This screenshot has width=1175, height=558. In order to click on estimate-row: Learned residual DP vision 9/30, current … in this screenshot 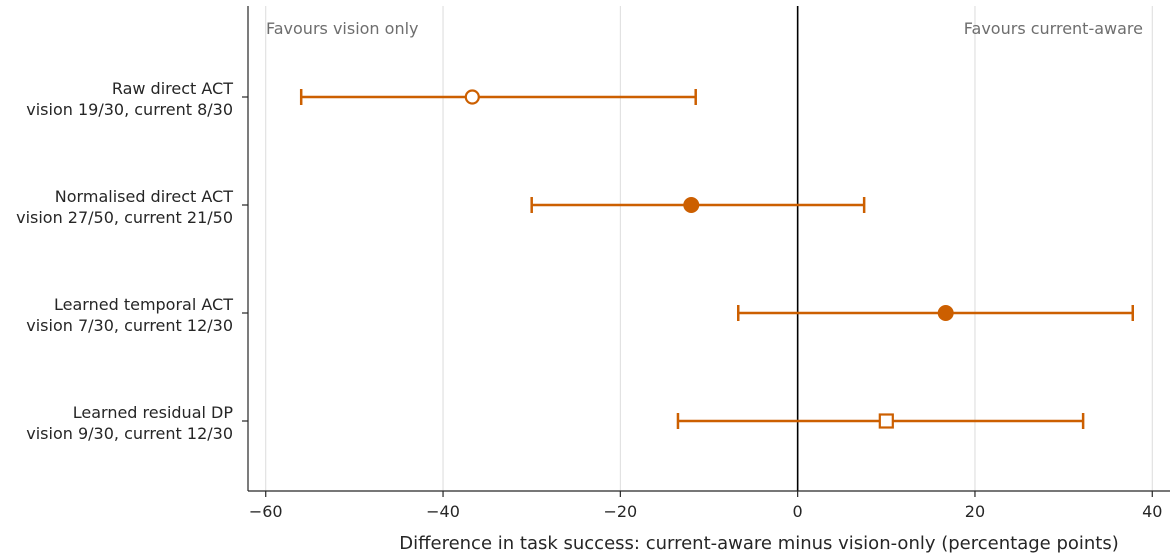, I will do `click(555, 423)`.